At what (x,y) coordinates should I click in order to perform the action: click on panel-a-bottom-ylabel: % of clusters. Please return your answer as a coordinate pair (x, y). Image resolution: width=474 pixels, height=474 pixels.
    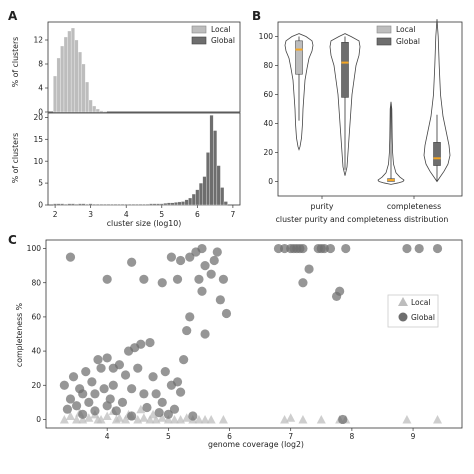
    Looking at the image, I should click on (15, 158).